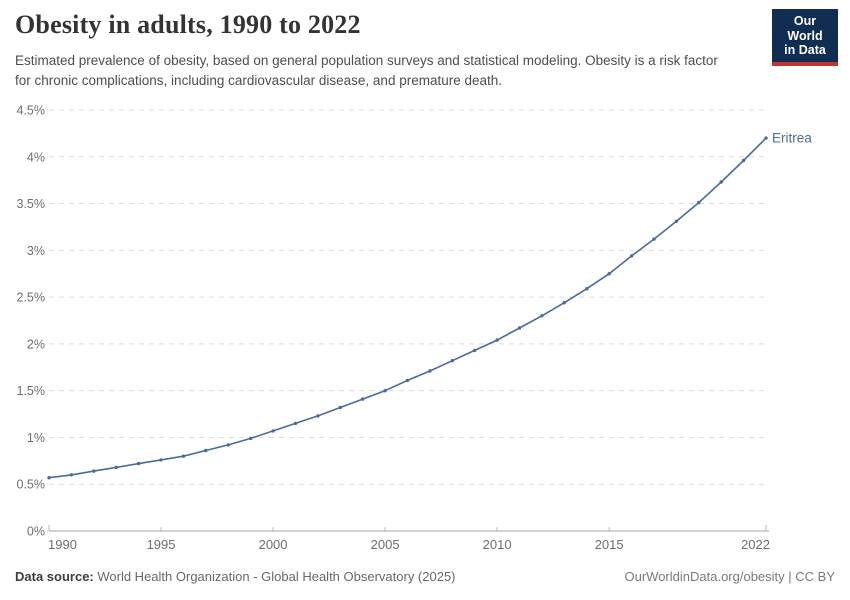  What do you see at coordinates (36, 251) in the screenshot?
I see `y-tick-label: 3%` at bounding box center [36, 251].